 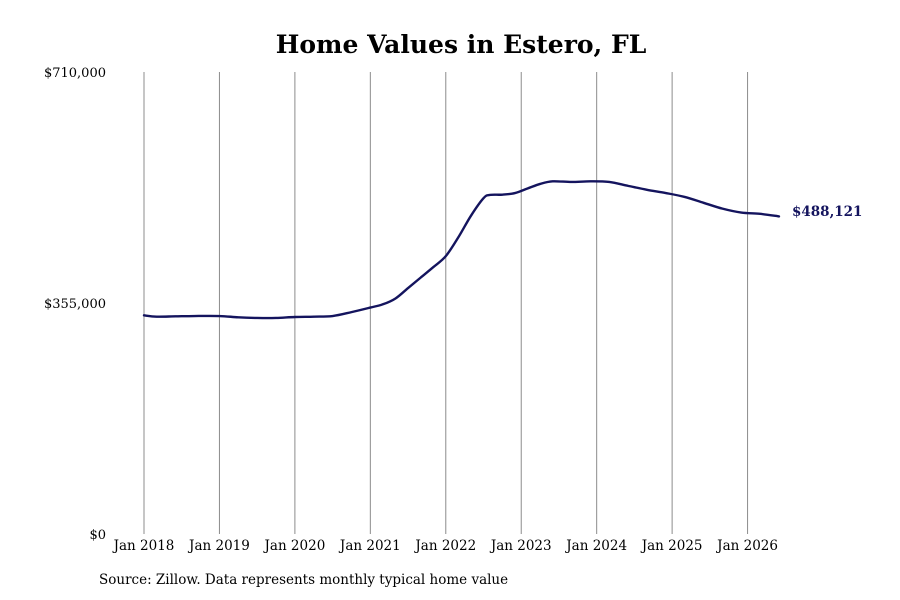 I want to click on y-tick-label: $0, so click(x=97, y=535).